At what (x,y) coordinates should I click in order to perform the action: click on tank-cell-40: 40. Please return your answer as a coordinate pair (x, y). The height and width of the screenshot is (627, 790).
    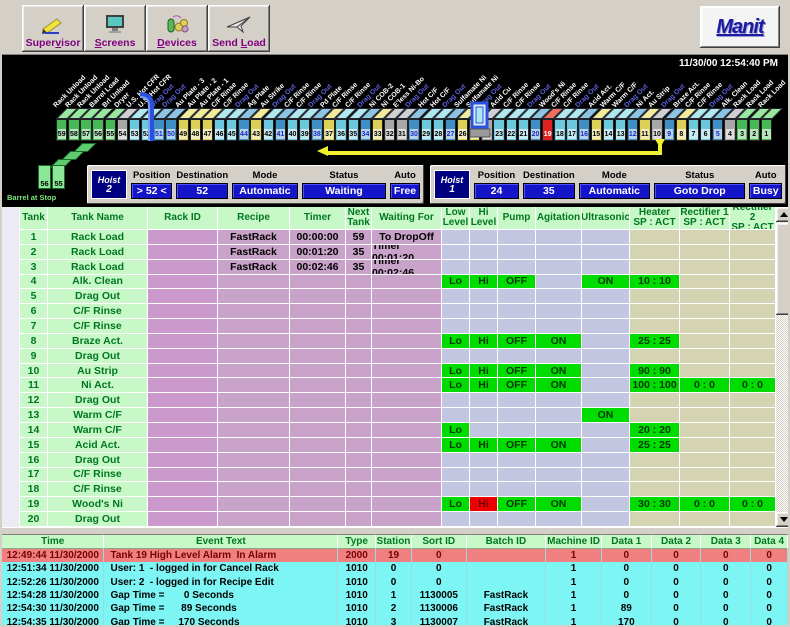
    Looking at the image, I should click on (292, 130).